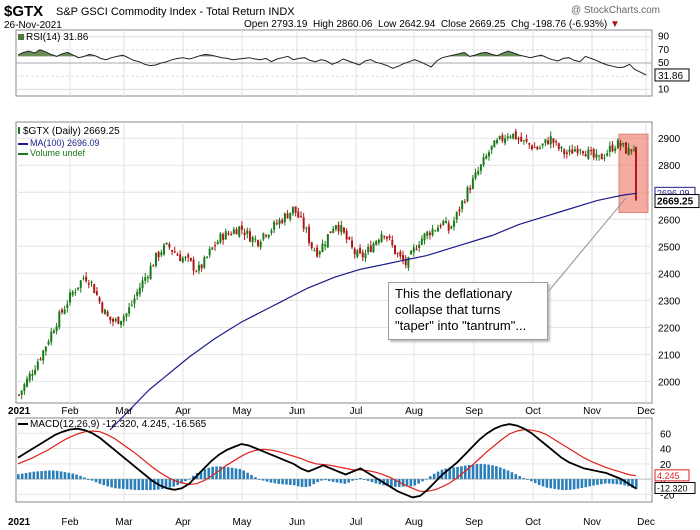 This screenshot has height=530, width=700. What do you see at coordinates (58, 153) in the screenshot?
I see `volume-legend-text: Volume undef` at bounding box center [58, 153].